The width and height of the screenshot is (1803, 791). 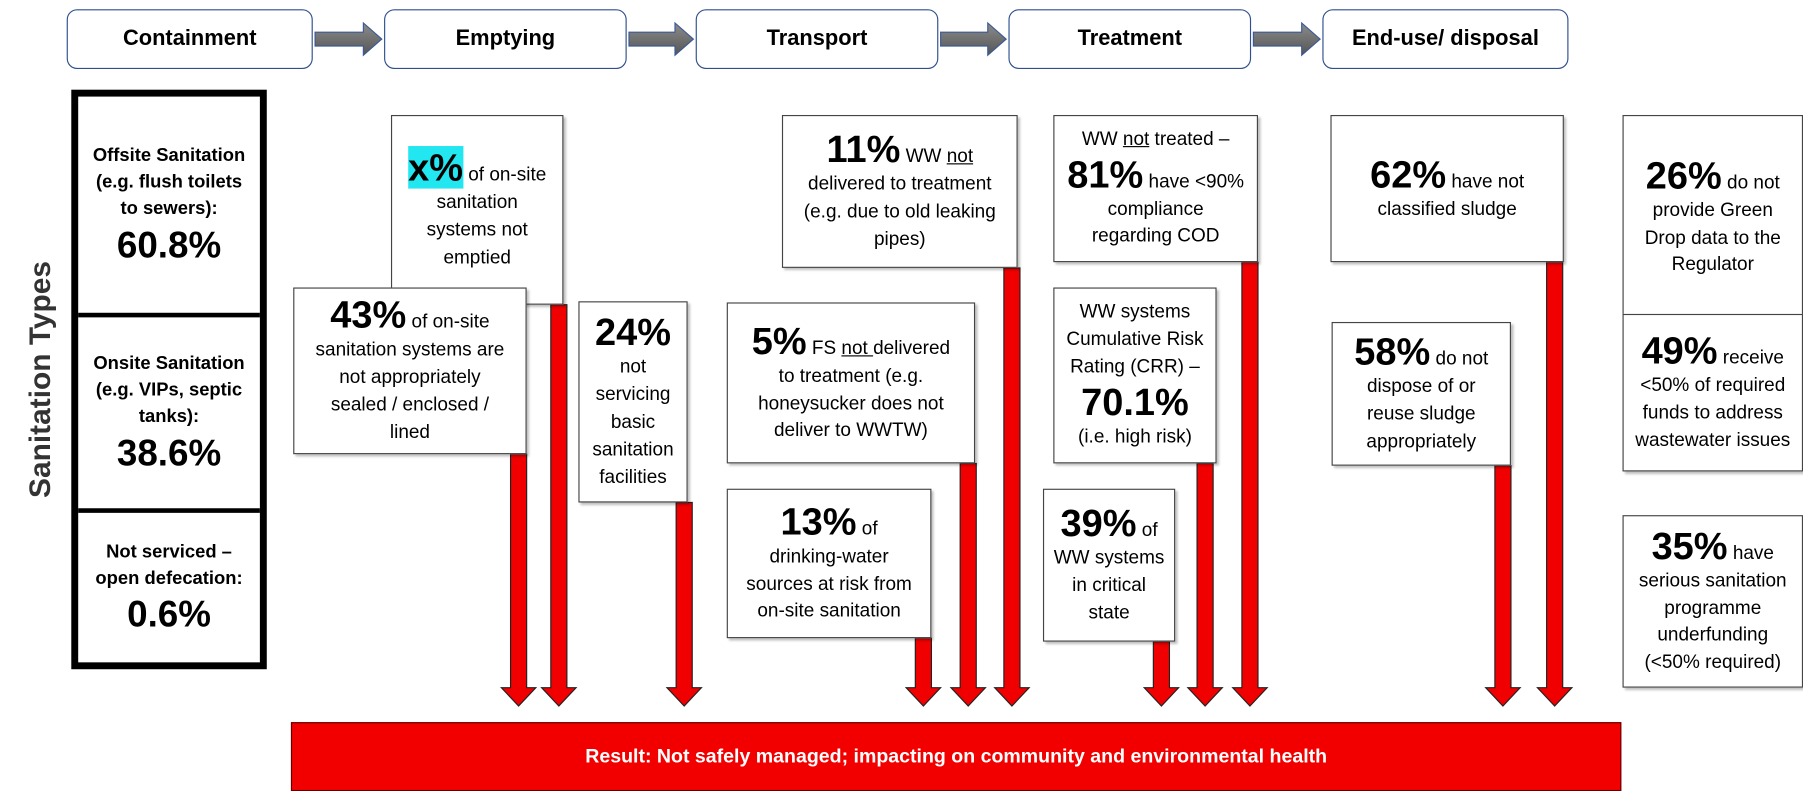 I want to click on text-segment: 13%, so click(x=818, y=521).